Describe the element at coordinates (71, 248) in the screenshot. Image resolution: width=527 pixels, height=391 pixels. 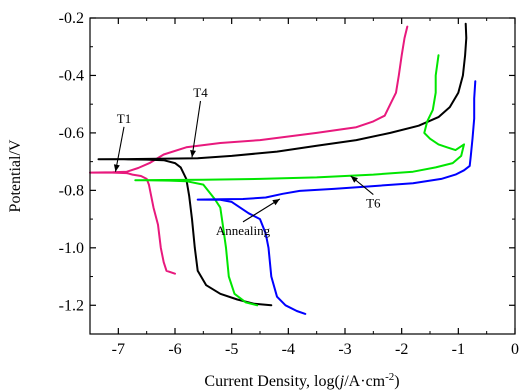
I see `y-tick-label: -1.0` at that location.